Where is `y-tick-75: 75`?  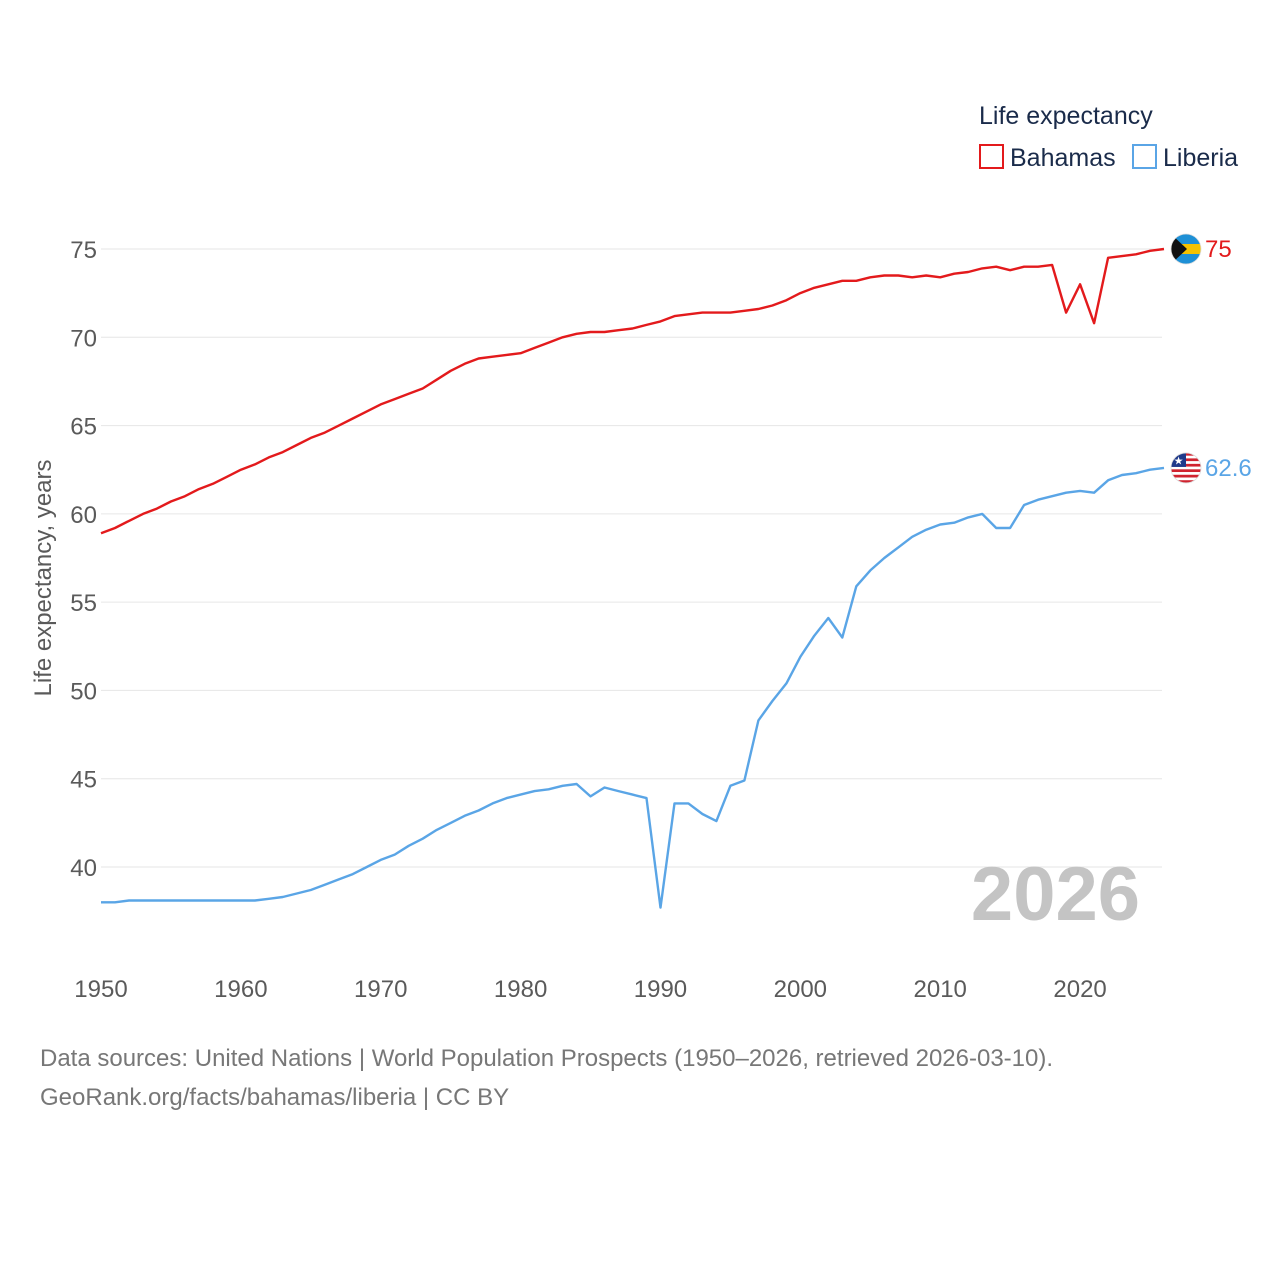
y-tick-75: 75 is located at coordinates (83, 250).